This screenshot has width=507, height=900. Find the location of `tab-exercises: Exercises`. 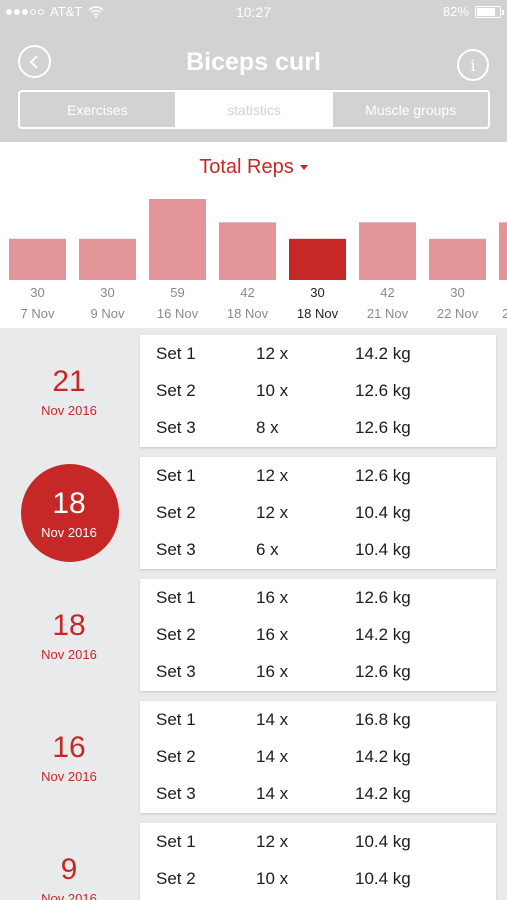

tab-exercises: Exercises is located at coordinates (97, 109).